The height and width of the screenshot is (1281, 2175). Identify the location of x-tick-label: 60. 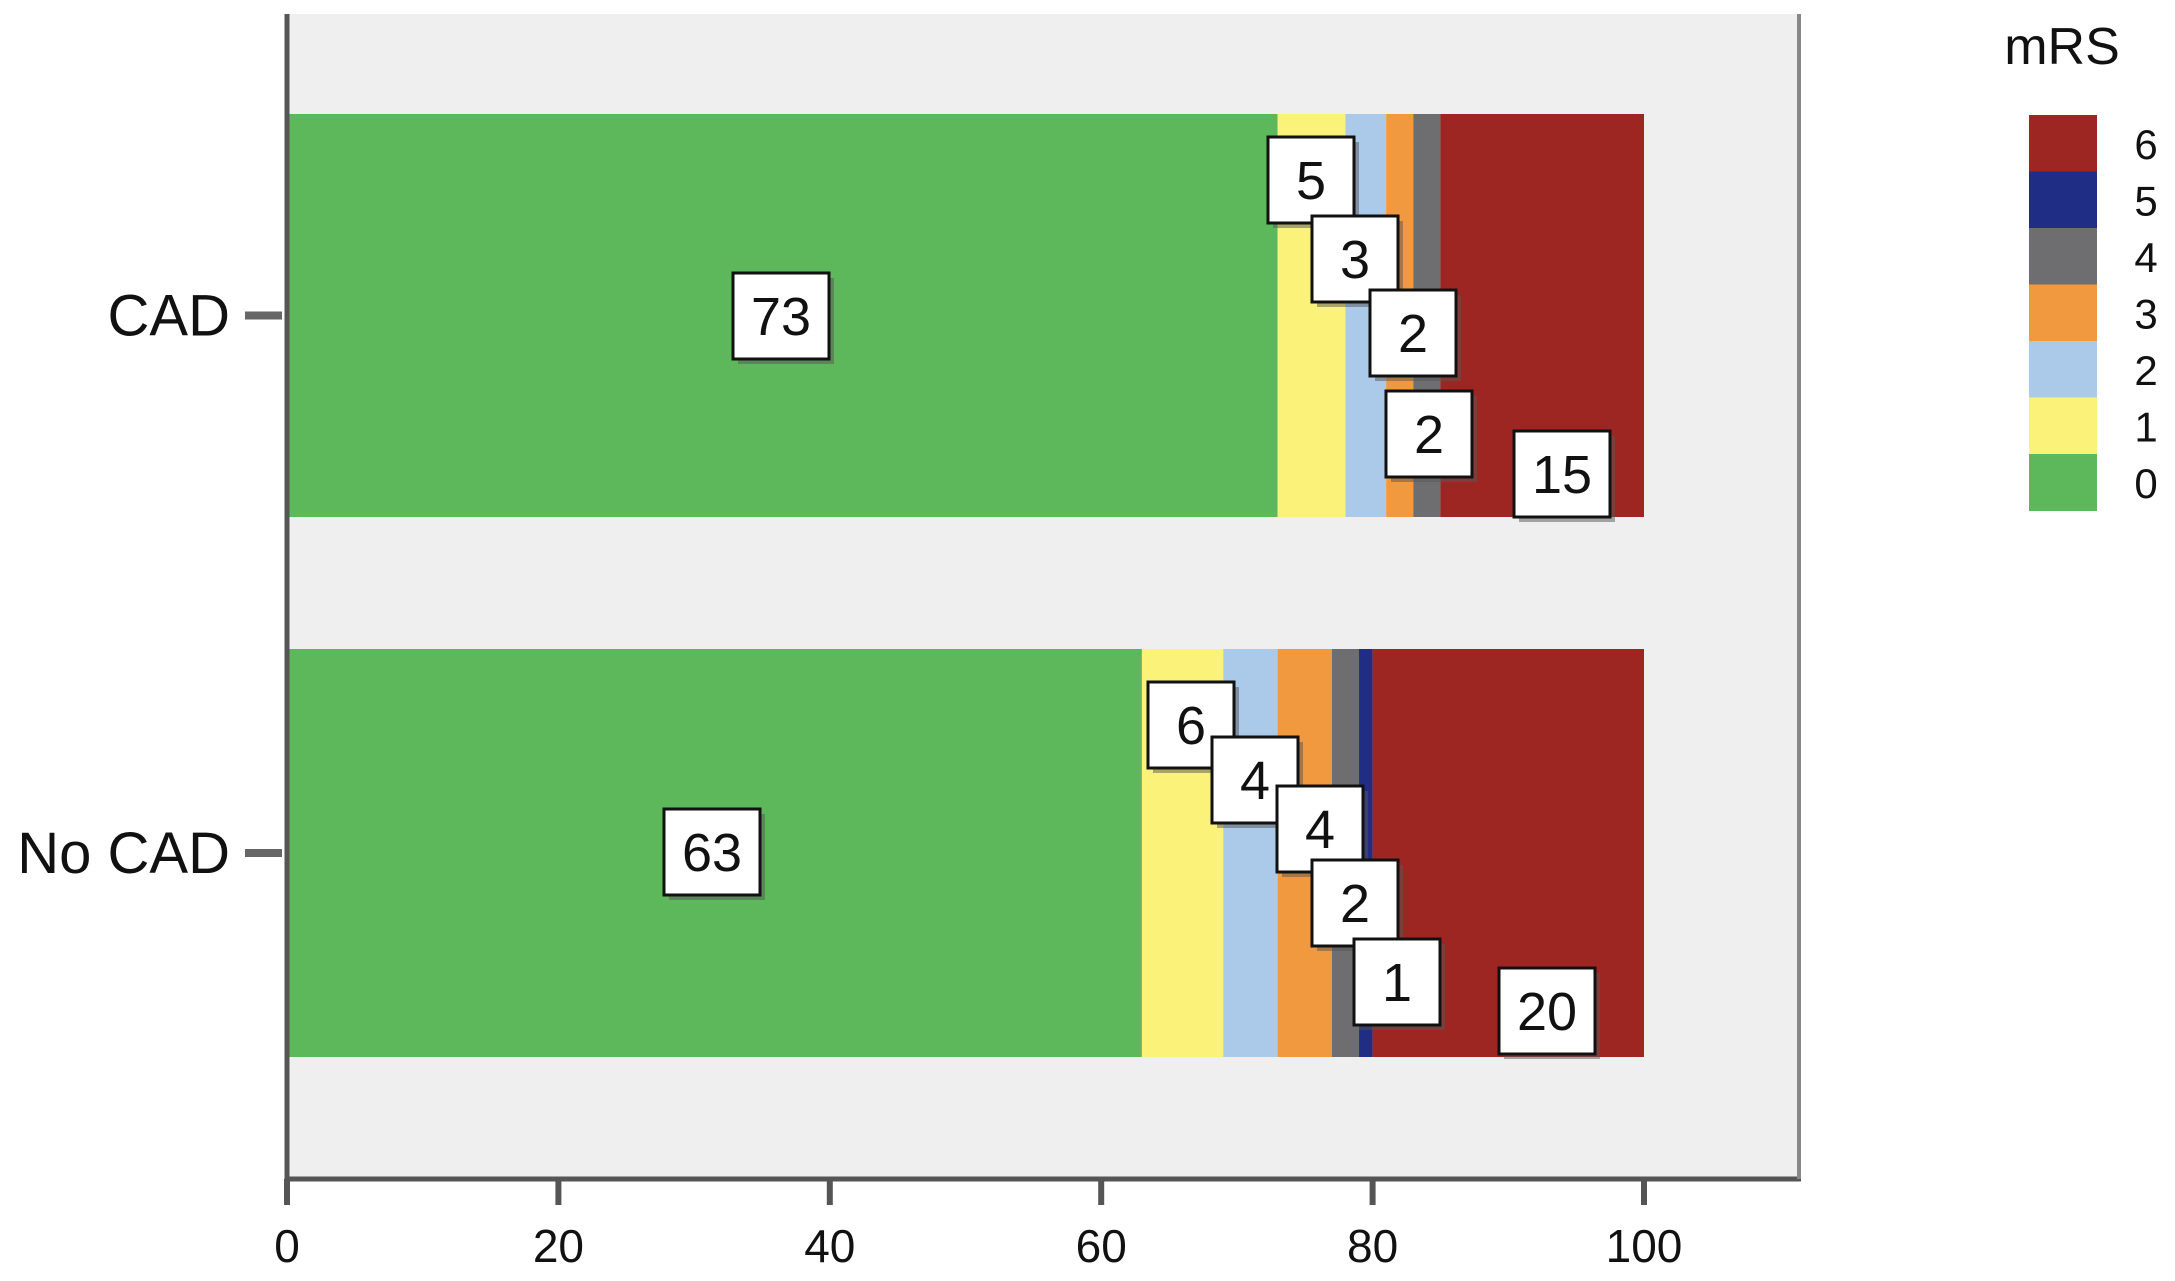
(1101, 1246).